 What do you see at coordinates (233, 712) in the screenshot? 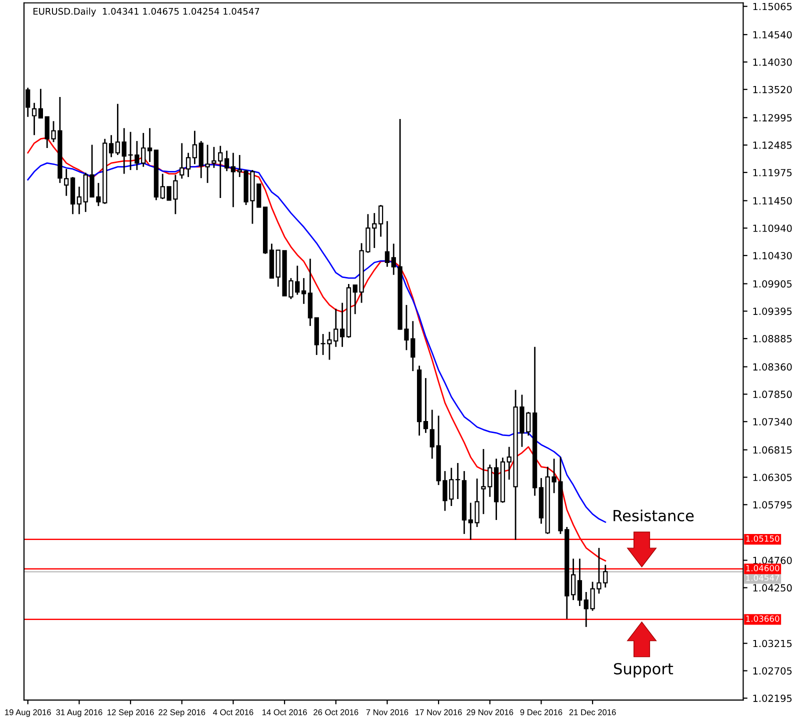
I see `x-tick-label: 4 Oct 2016` at bounding box center [233, 712].